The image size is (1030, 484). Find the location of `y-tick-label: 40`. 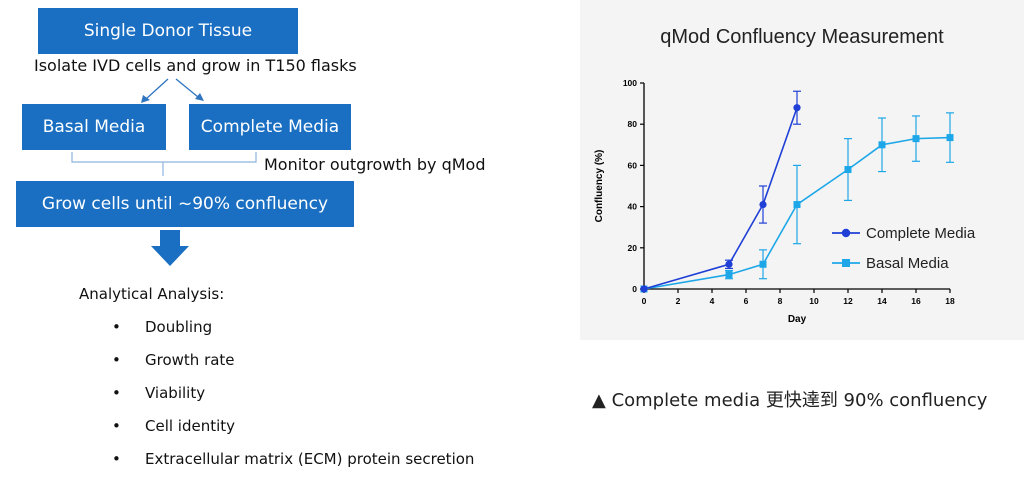

y-tick-label: 40 is located at coordinates (633, 207).